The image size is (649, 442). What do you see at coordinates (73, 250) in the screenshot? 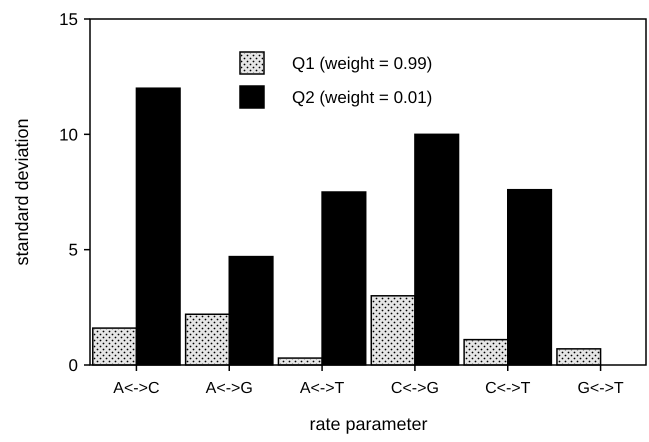
I see `y-tick-label: 5` at bounding box center [73, 250].